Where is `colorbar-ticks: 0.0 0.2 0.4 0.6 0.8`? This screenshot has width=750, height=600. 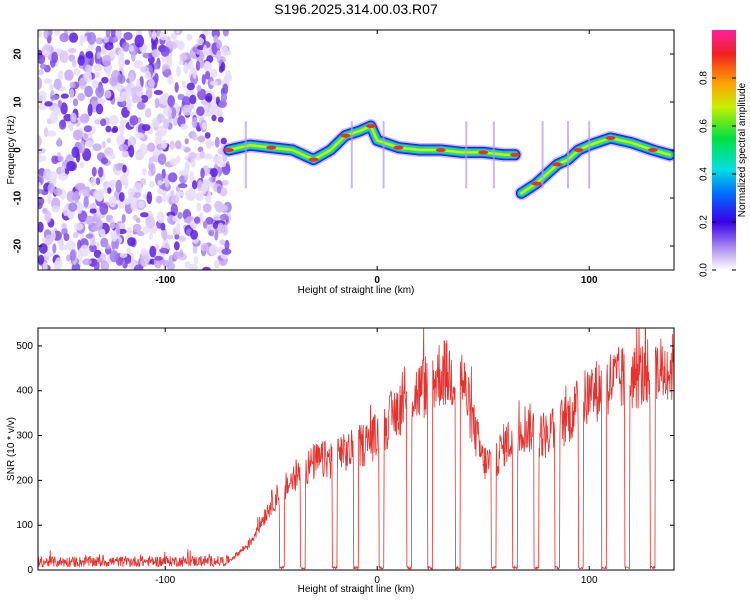 colorbar-ticks: 0.0 0.2 0.4 0.6 0.8 is located at coordinates (717, 174).